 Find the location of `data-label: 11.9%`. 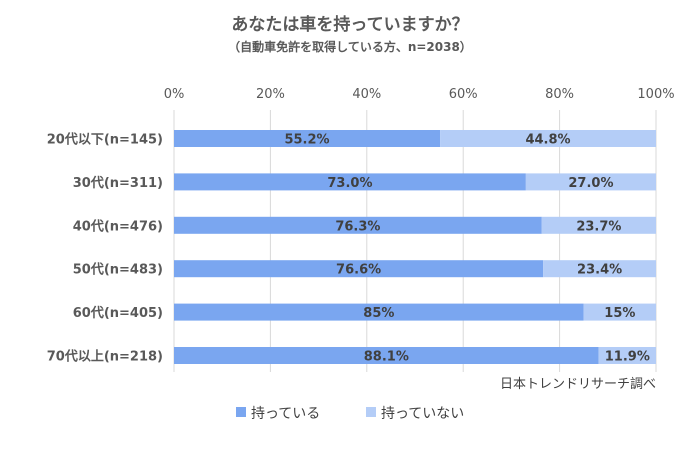

data-label: 11.9% is located at coordinates (627, 357).